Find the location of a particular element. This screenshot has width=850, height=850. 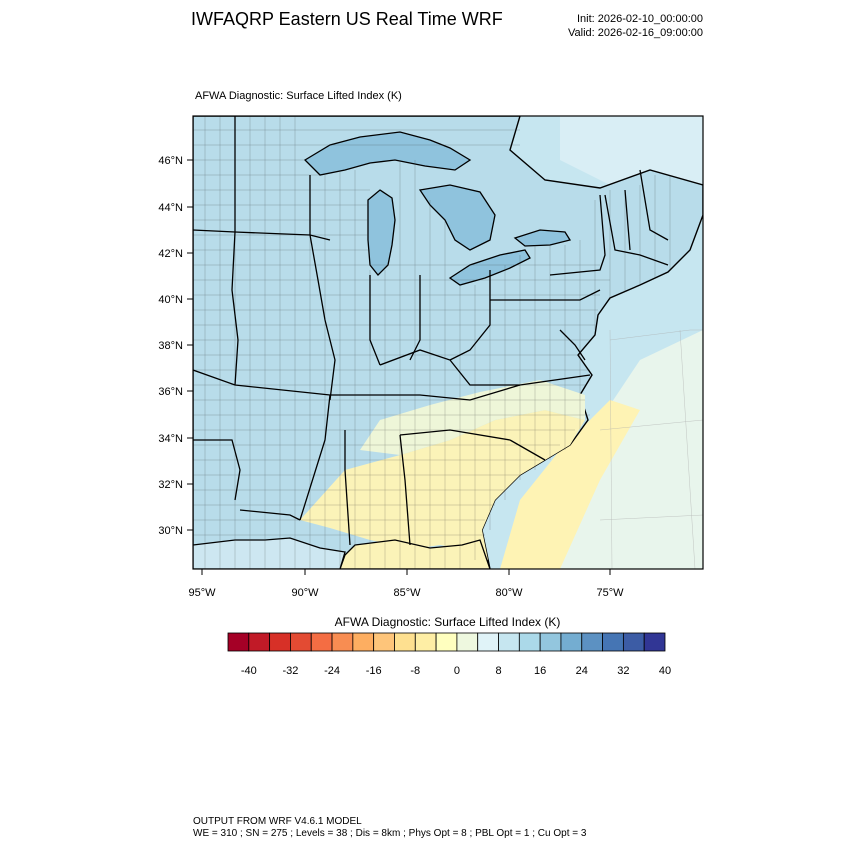

lat-label: 34°N is located at coordinates (170, 439).